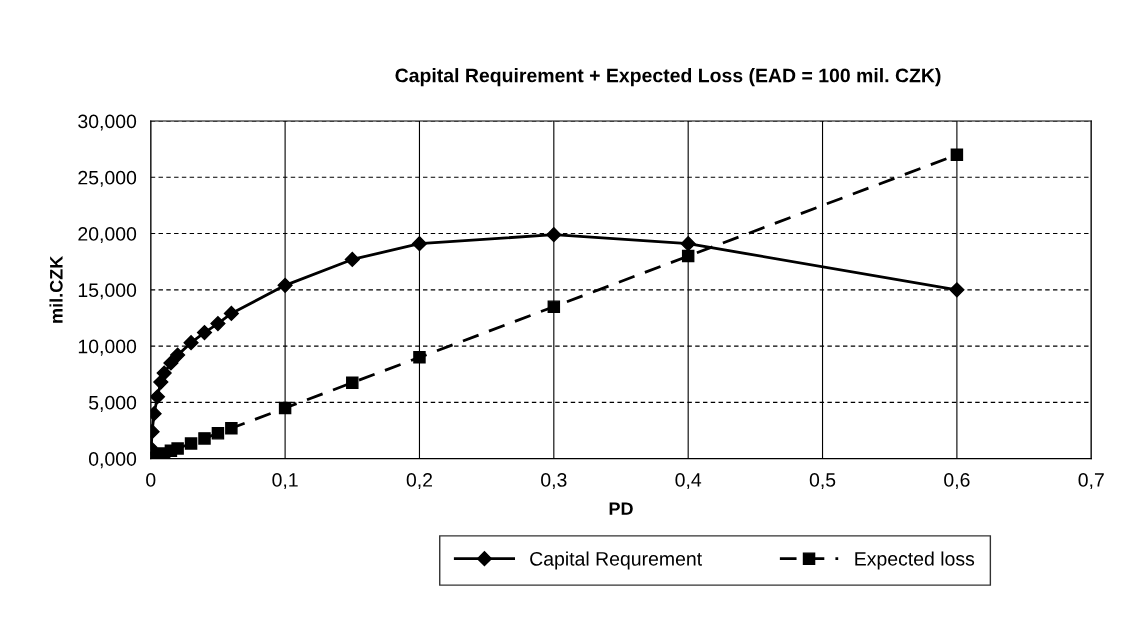  Describe the element at coordinates (107, 178) in the screenshot. I see `y-tick-label: 25,000` at that location.